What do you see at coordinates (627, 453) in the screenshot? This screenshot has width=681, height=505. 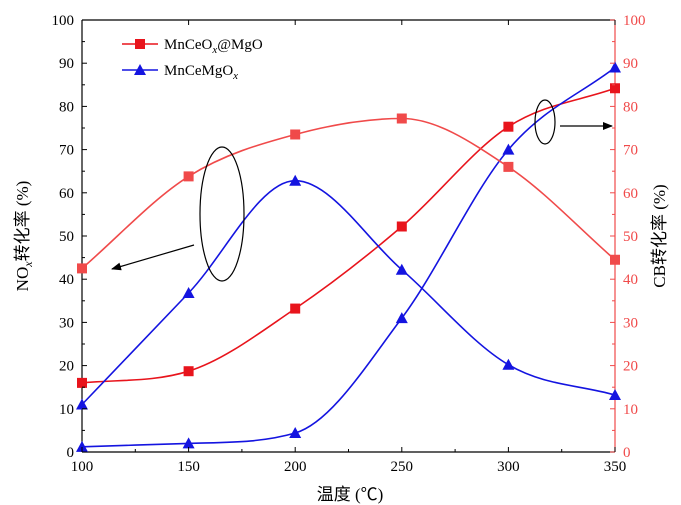 I see `y-tick-label-right: 0` at bounding box center [627, 453].